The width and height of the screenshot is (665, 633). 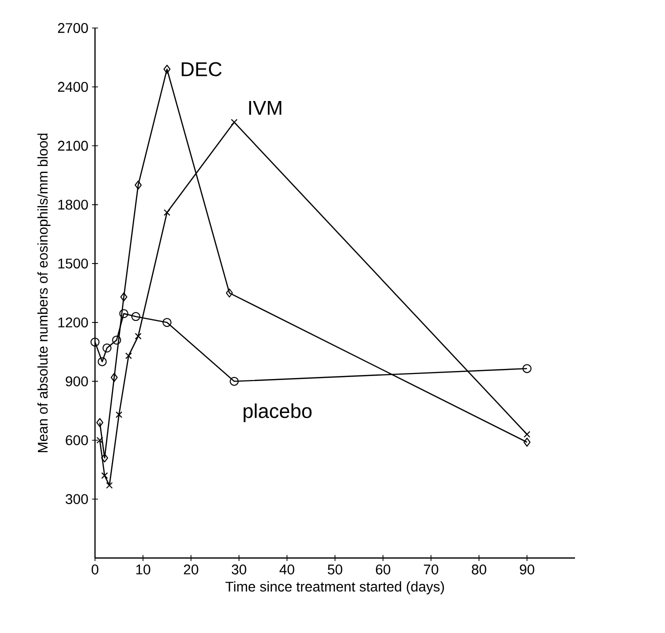 I want to click on y-axis-title: Mean of absolute numbers of eosinophils/mm blood, so click(x=43, y=293).